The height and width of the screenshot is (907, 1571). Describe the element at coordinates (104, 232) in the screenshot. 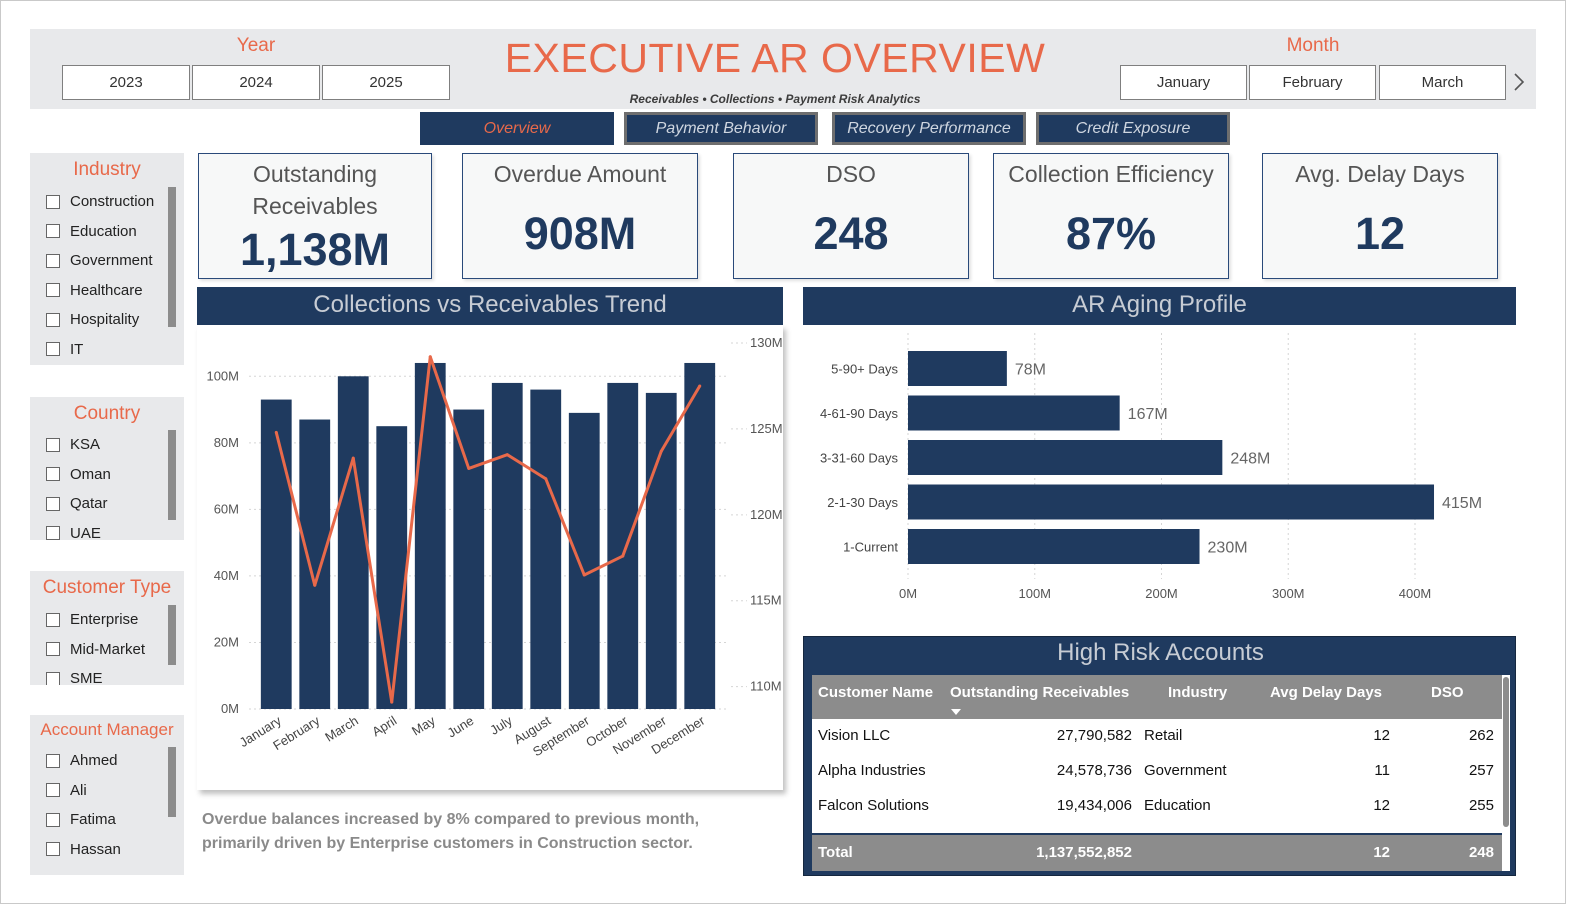

I see `slicer-item: Education` at that location.